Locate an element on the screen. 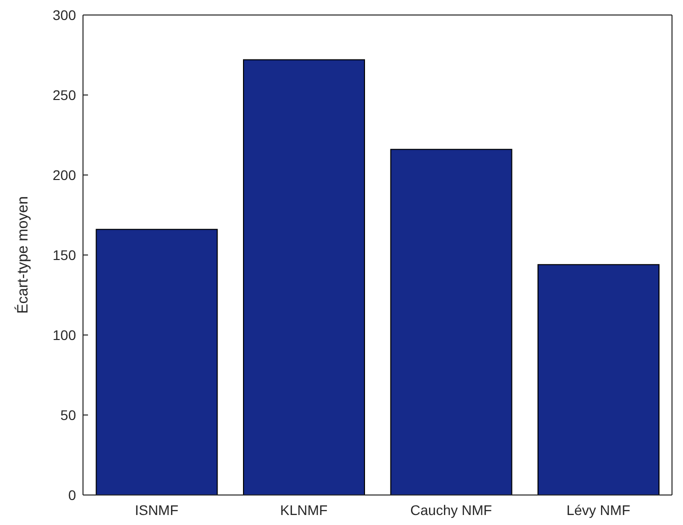 The image size is (683, 525). y-tick-label: 100 is located at coordinates (64, 334).